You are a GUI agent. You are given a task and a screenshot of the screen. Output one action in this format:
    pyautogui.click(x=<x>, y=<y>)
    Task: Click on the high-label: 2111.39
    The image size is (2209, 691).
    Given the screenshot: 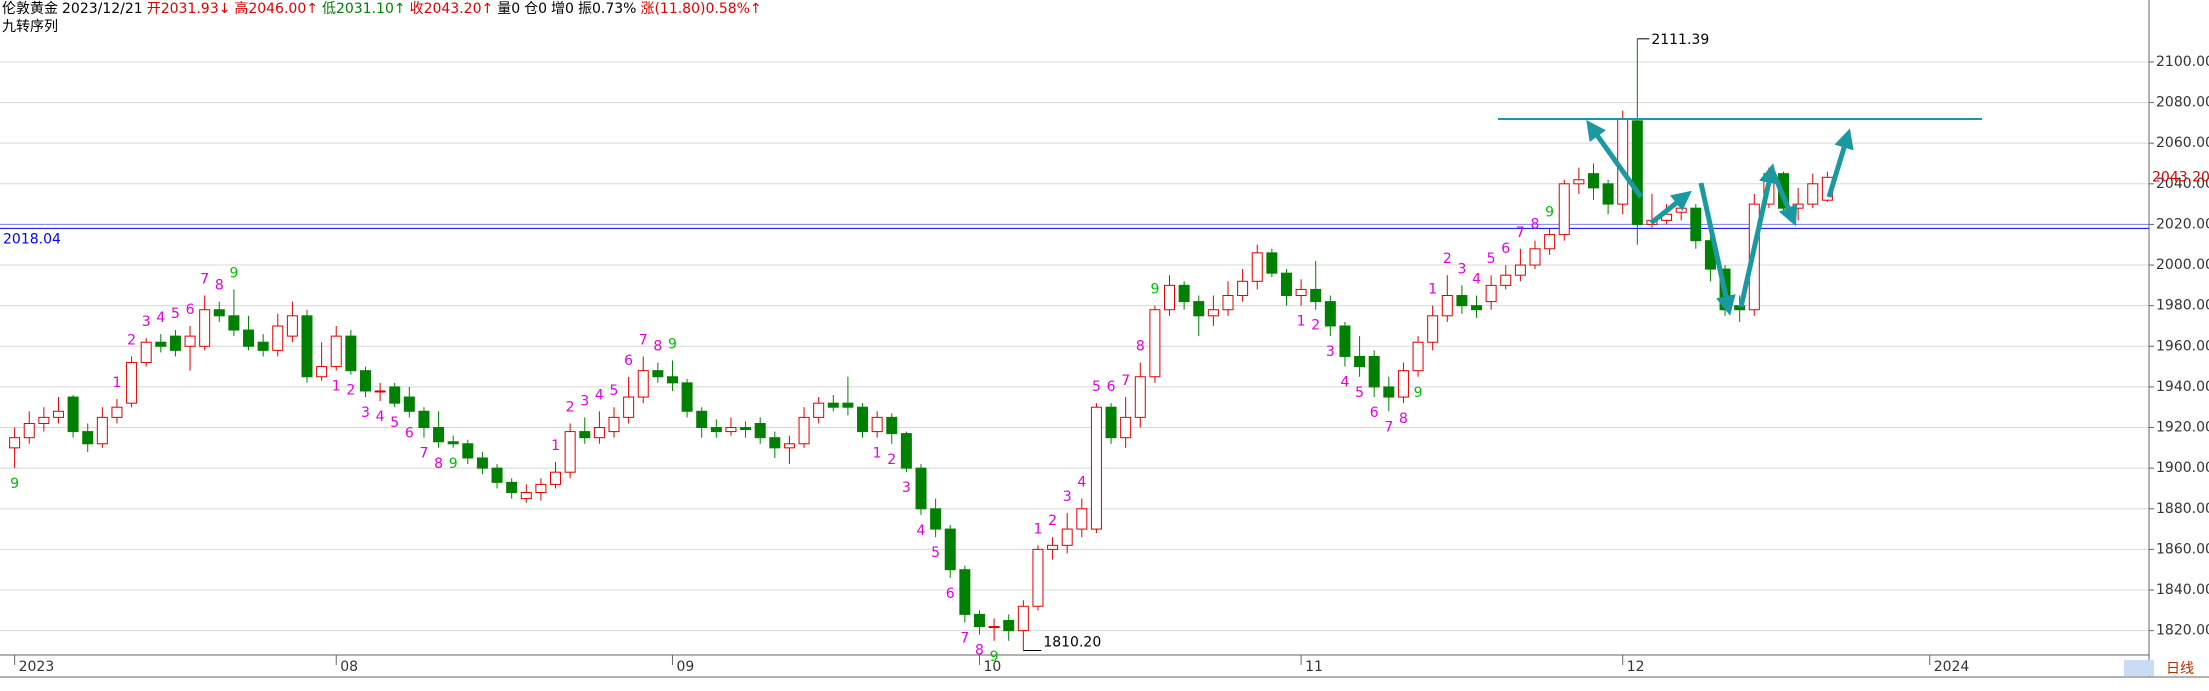 What is the action you would take?
    pyautogui.click(x=1680, y=40)
    